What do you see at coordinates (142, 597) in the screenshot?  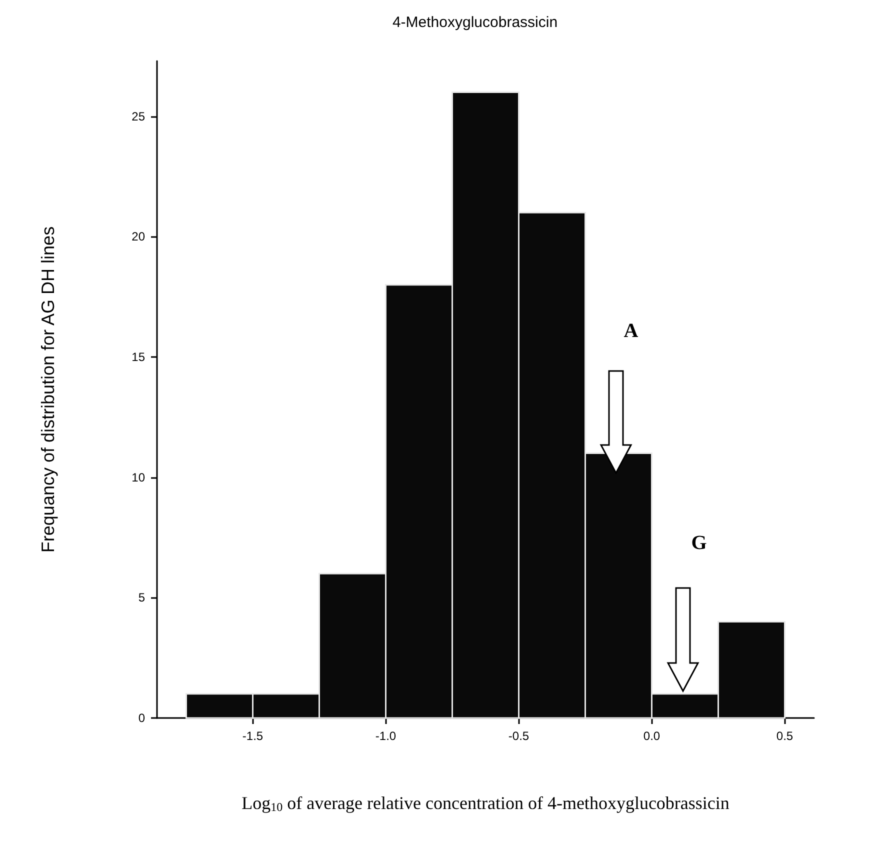 I see `y-tick-label: 5` at bounding box center [142, 597].